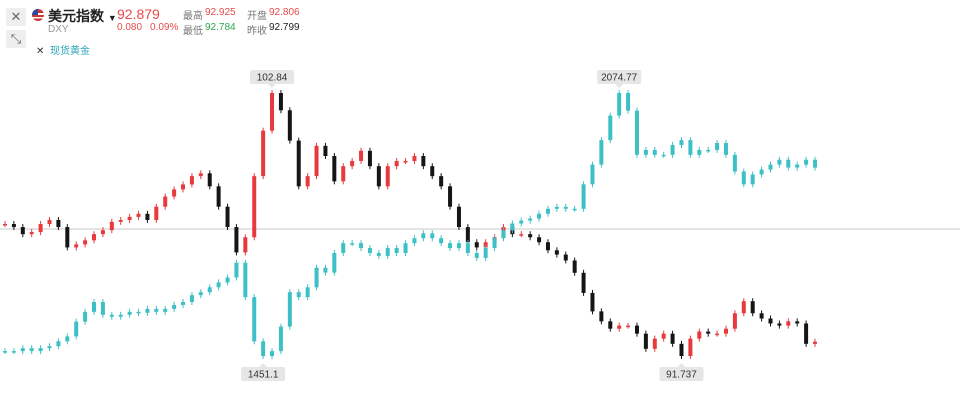 The height and width of the screenshot is (406, 960). What do you see at coordinates (130, 27) in the screenshot?
I see `change: 0.080` at bounding box center [130, 27].